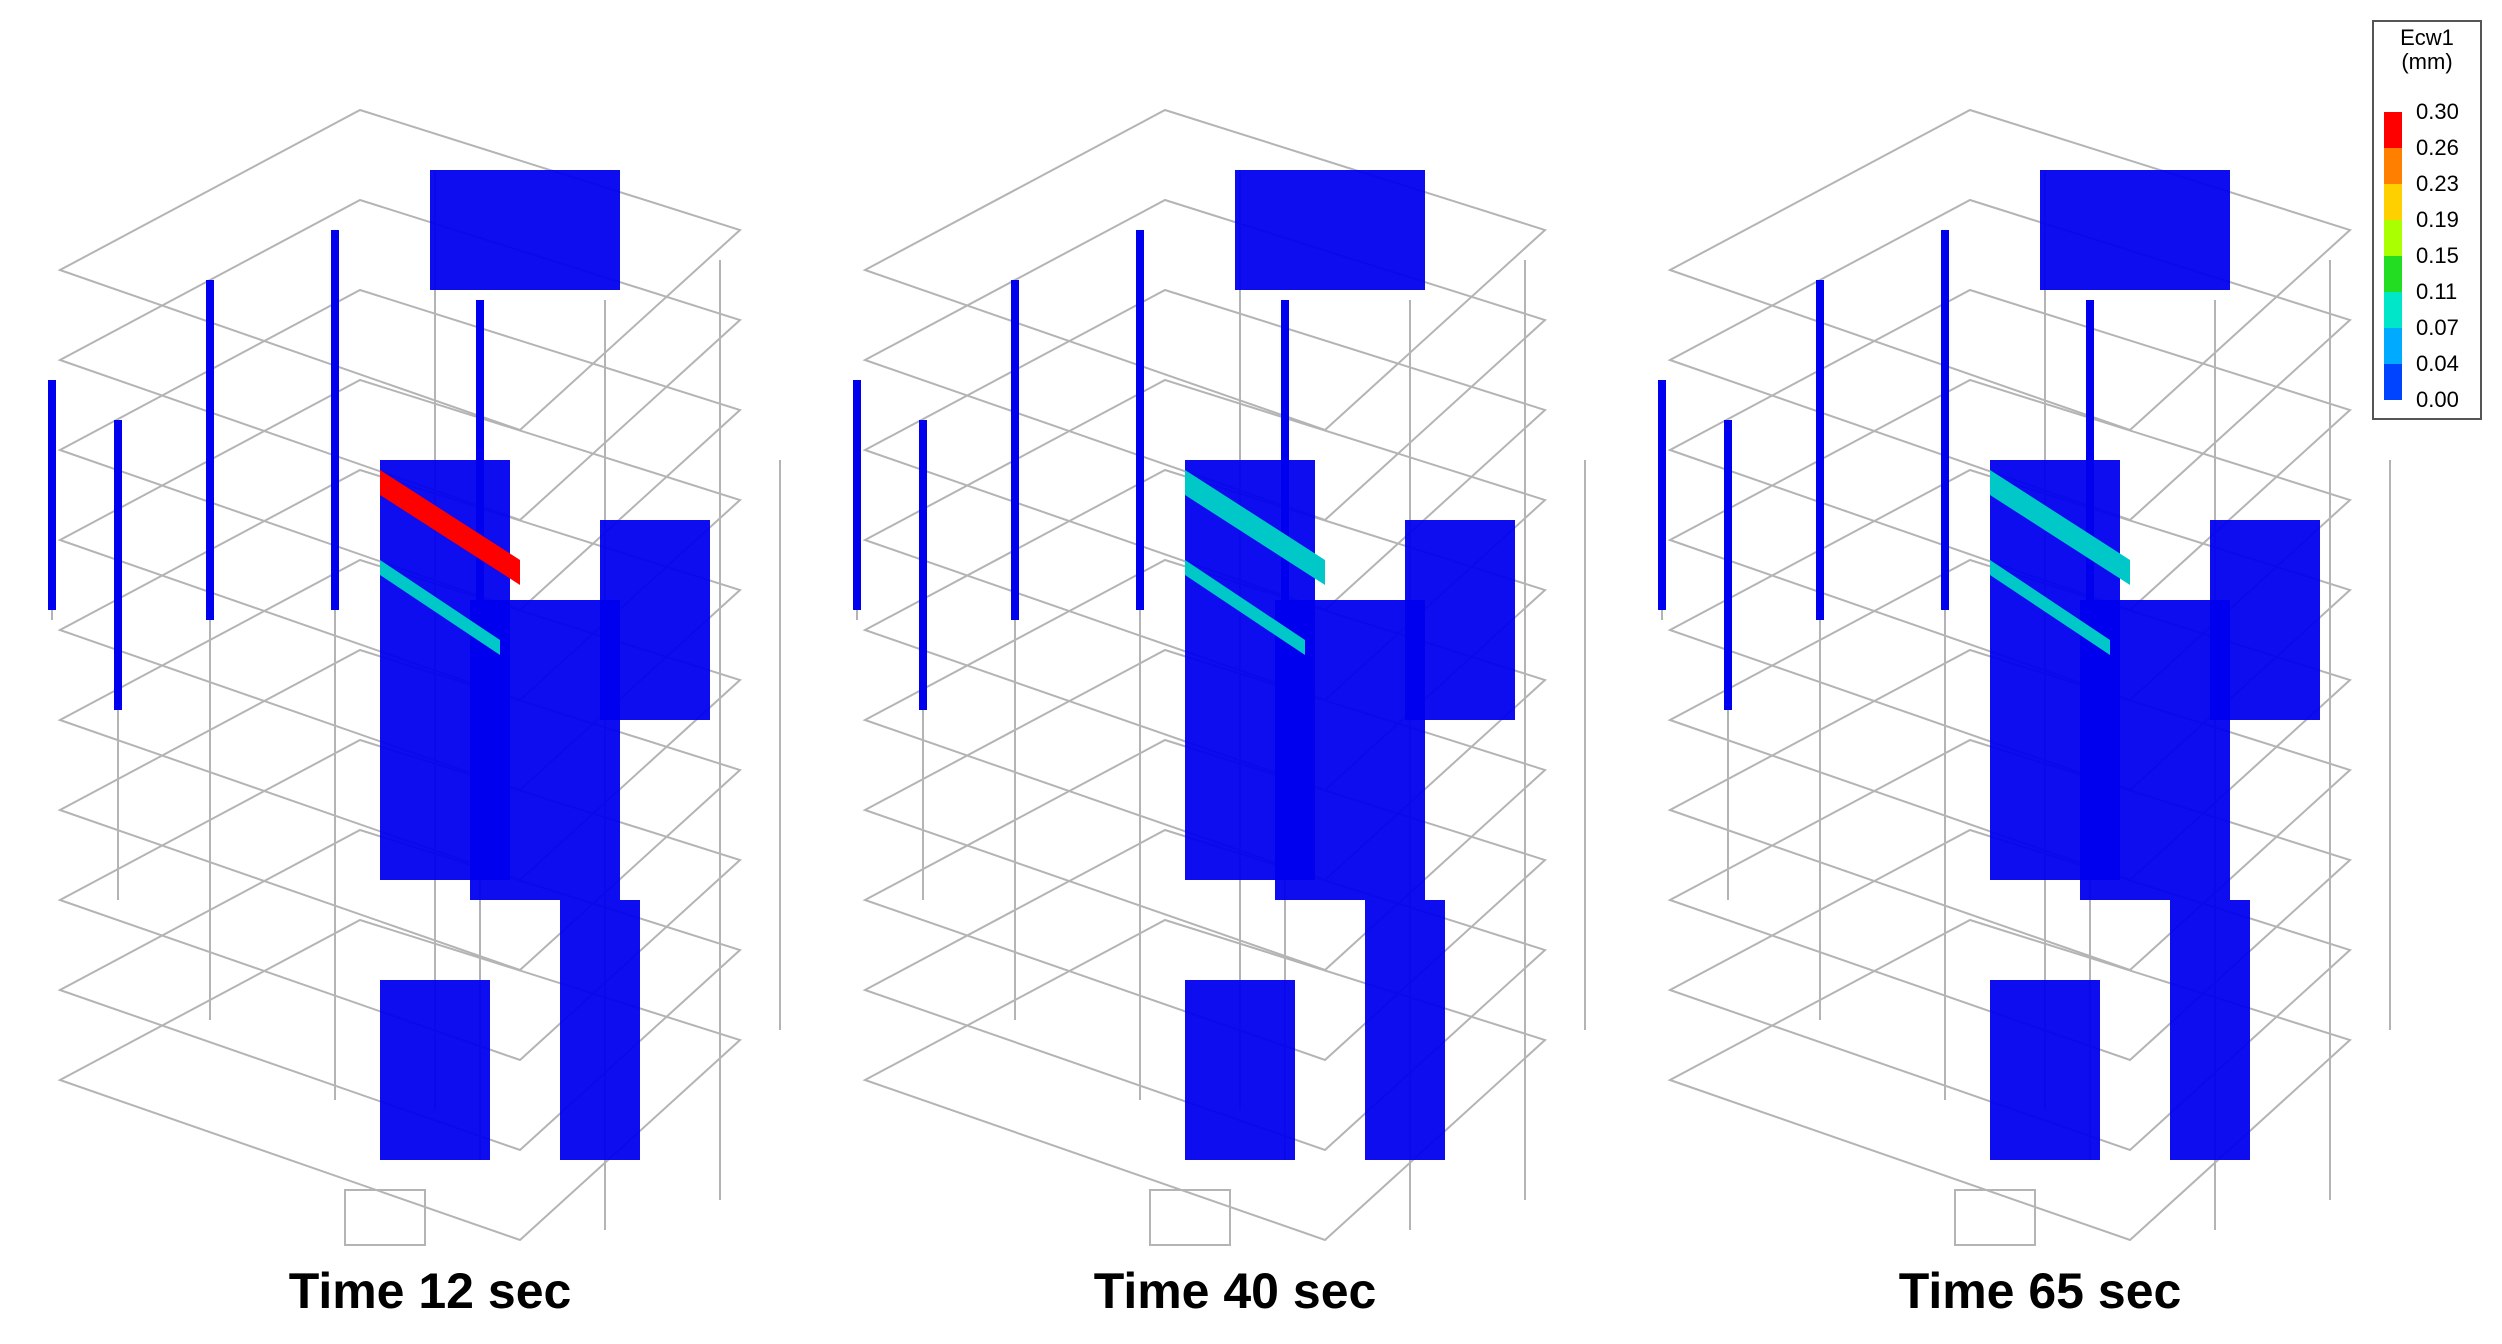 The height and width of the screenshot is (1344, 2502). I want to click on caption-time-65: Time 65 sec, so click(2040, 1291).